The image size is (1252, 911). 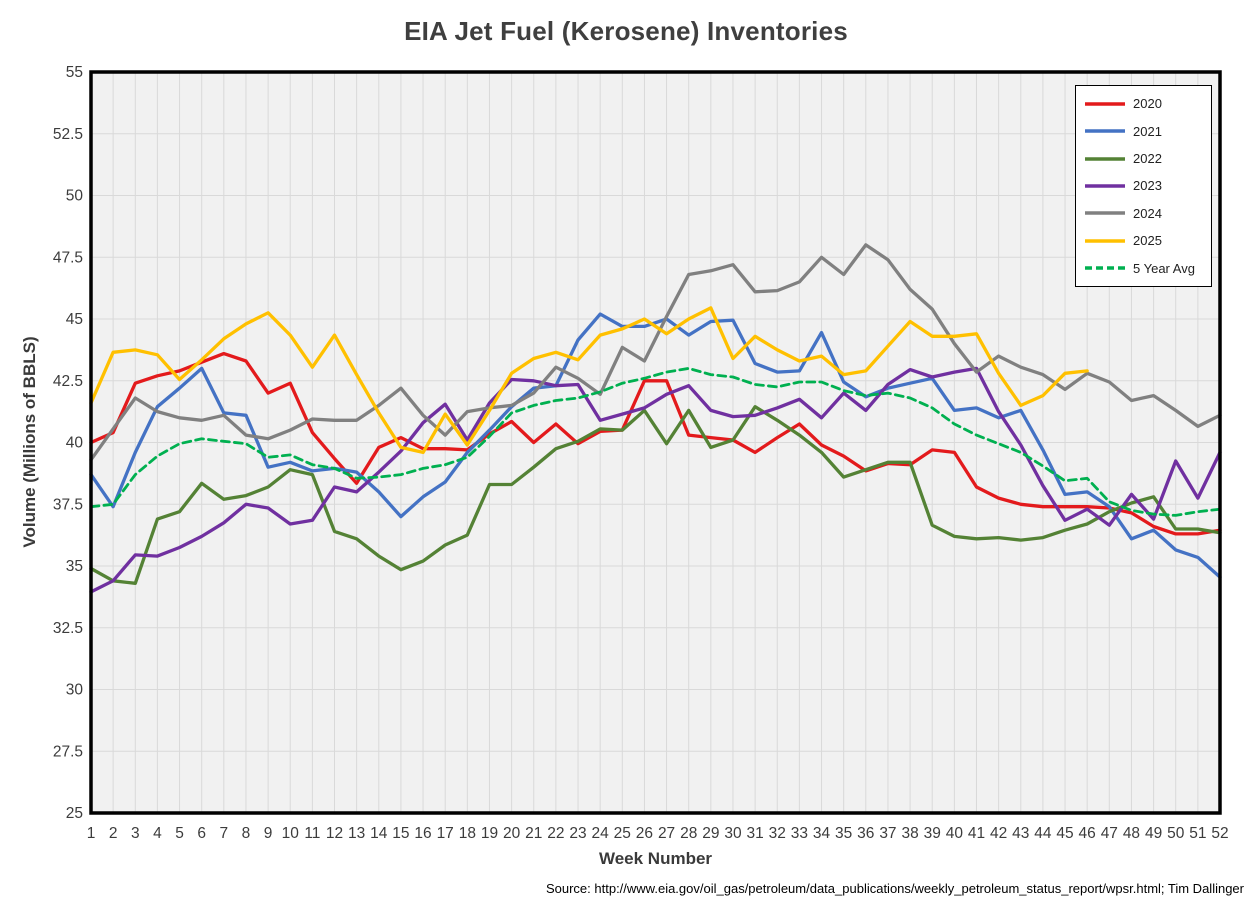 I want to click on legend-entry-2020: 2020, so click(x=1147, y=103).